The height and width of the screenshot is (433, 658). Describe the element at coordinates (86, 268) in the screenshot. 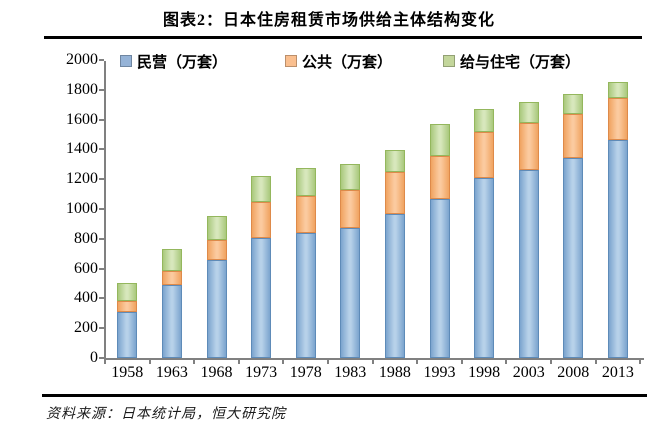

I see `y-axis-label: 600` at that location.